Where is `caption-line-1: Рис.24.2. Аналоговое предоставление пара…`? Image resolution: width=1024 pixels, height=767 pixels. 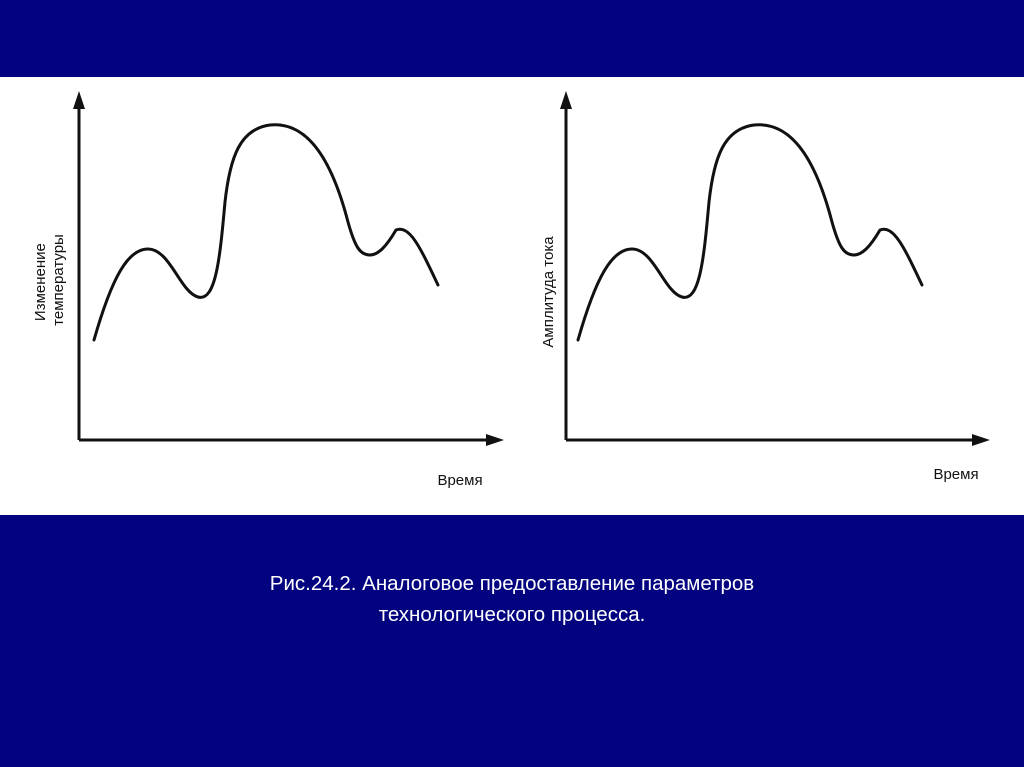
caption-line-1: Рис.24.2. Аналоговое предоставление пара… is located at coordinates (512, 583).